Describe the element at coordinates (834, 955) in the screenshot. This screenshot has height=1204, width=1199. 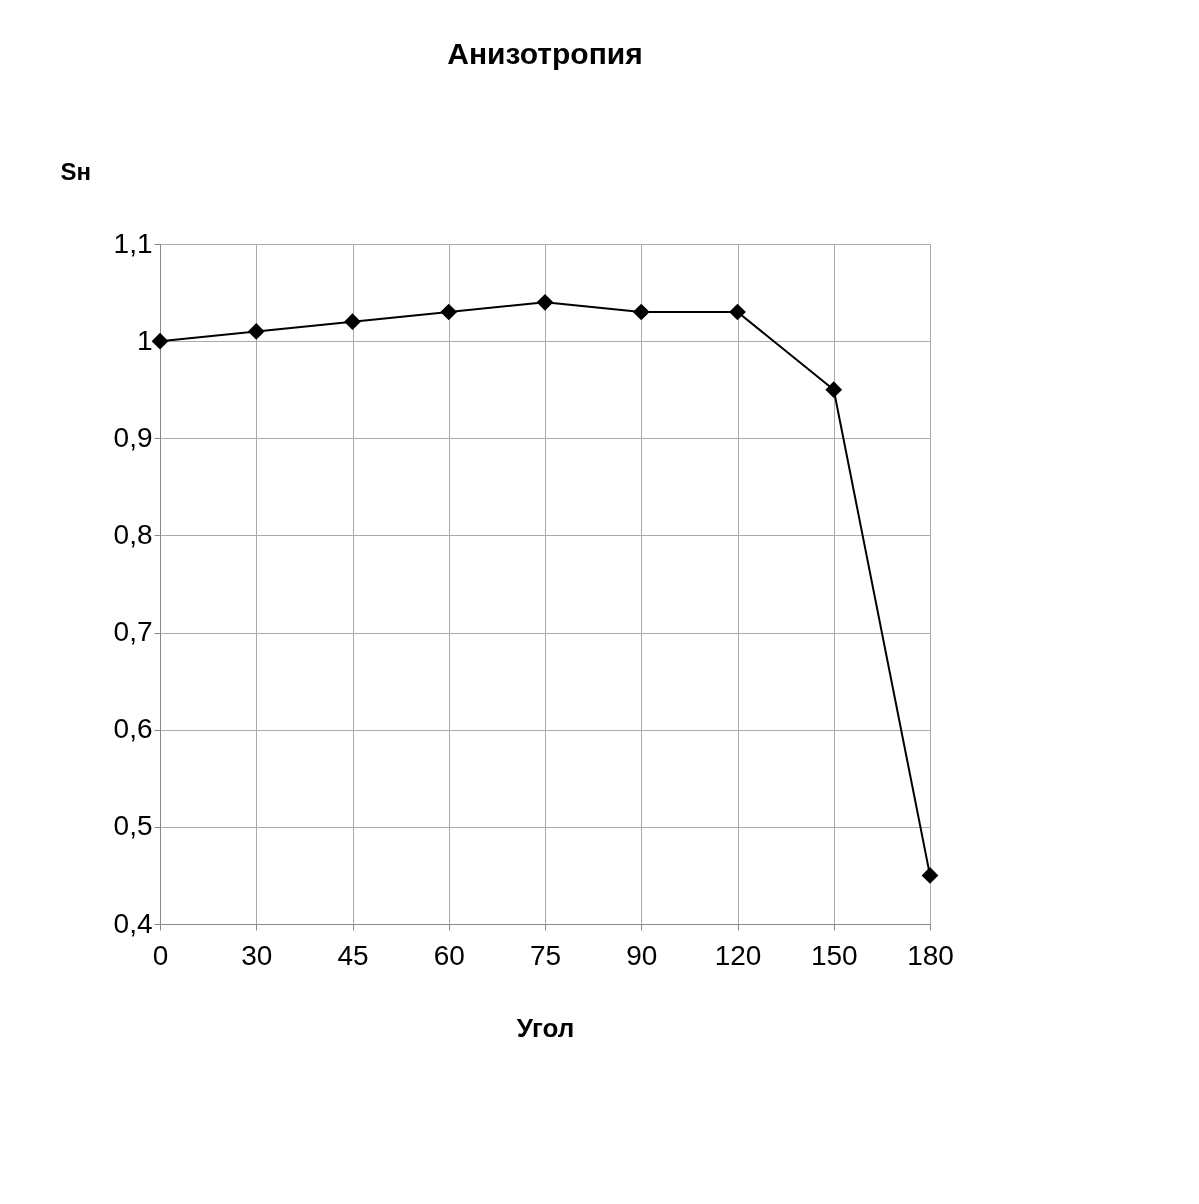
I see `x-tick-label: 150` at that location.